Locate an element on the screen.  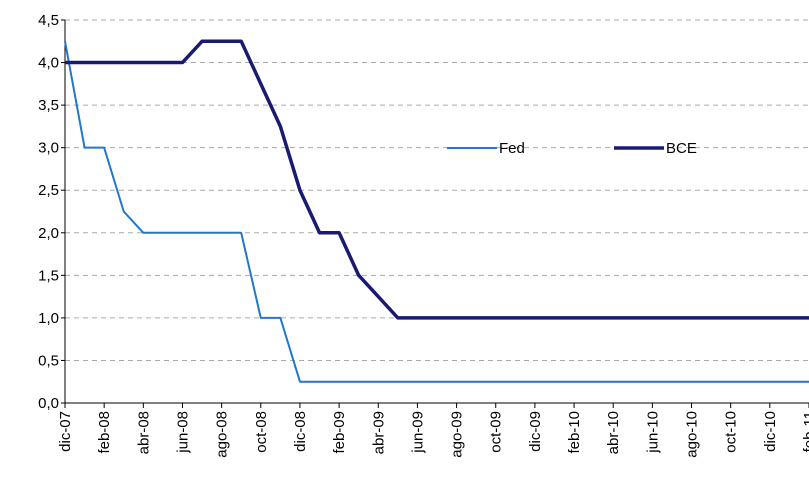
x-tick-label: feb-08 is located at coordinates (104, 432).